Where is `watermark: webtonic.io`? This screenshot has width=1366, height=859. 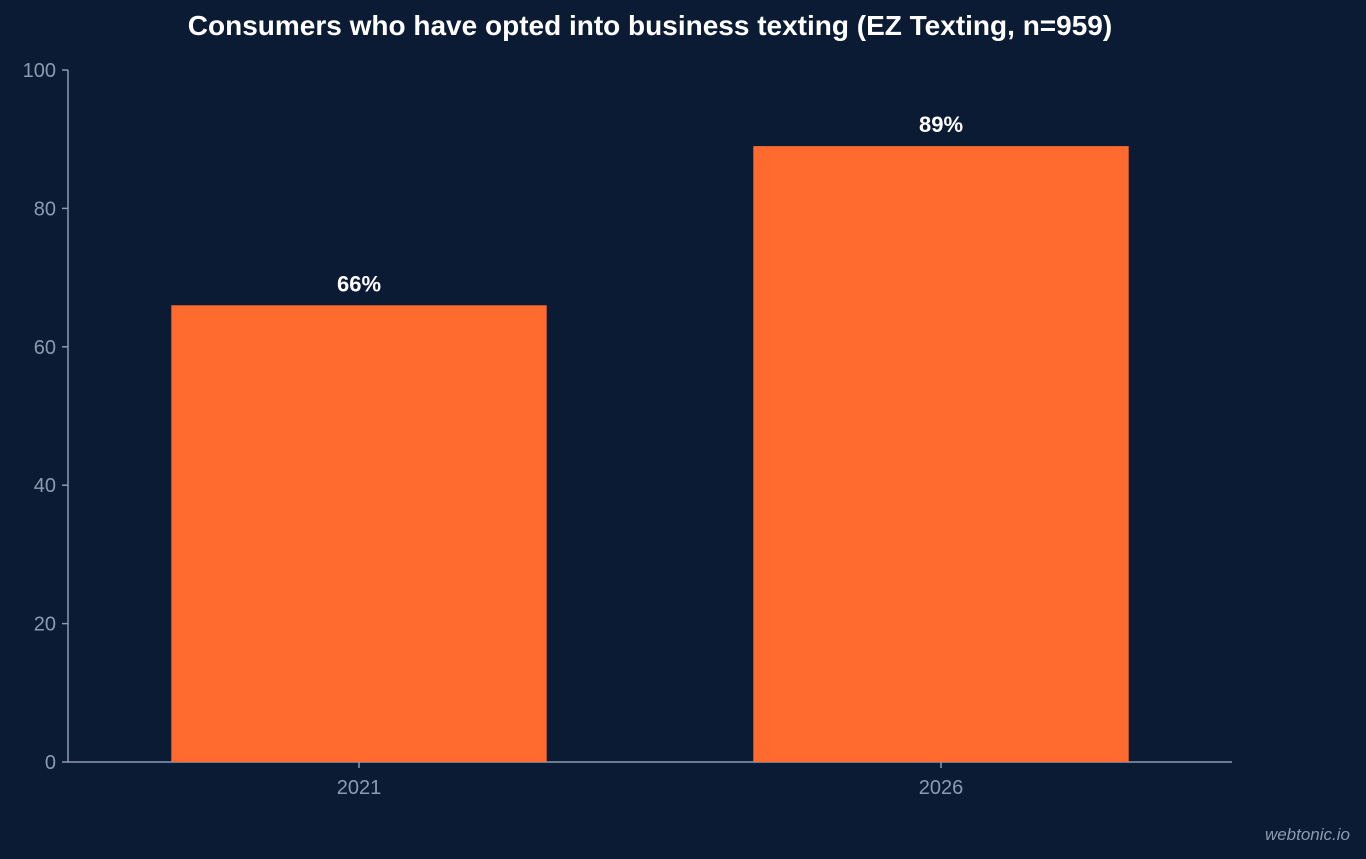 watermark: webtonic.io is located at coordinates (1307, 834).